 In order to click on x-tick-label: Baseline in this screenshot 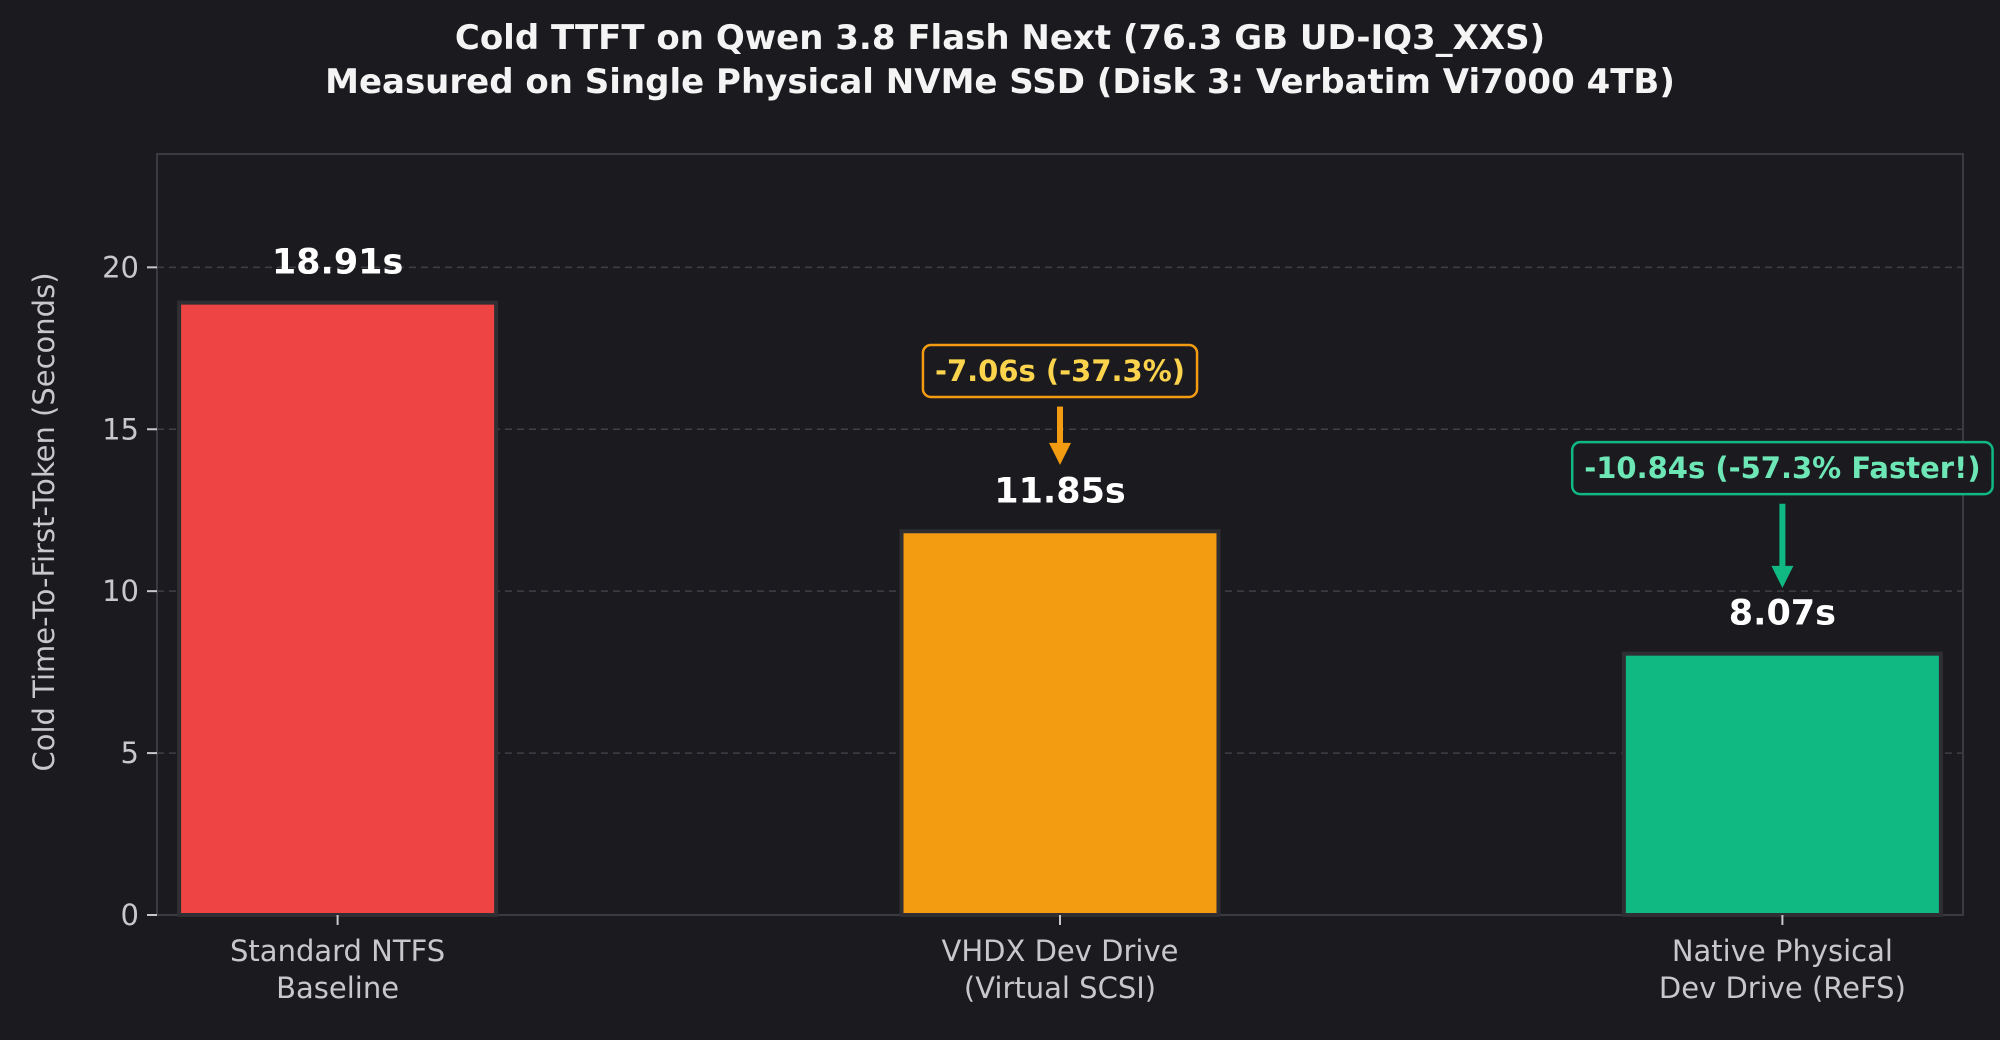, I will do `click(337, 988)`.